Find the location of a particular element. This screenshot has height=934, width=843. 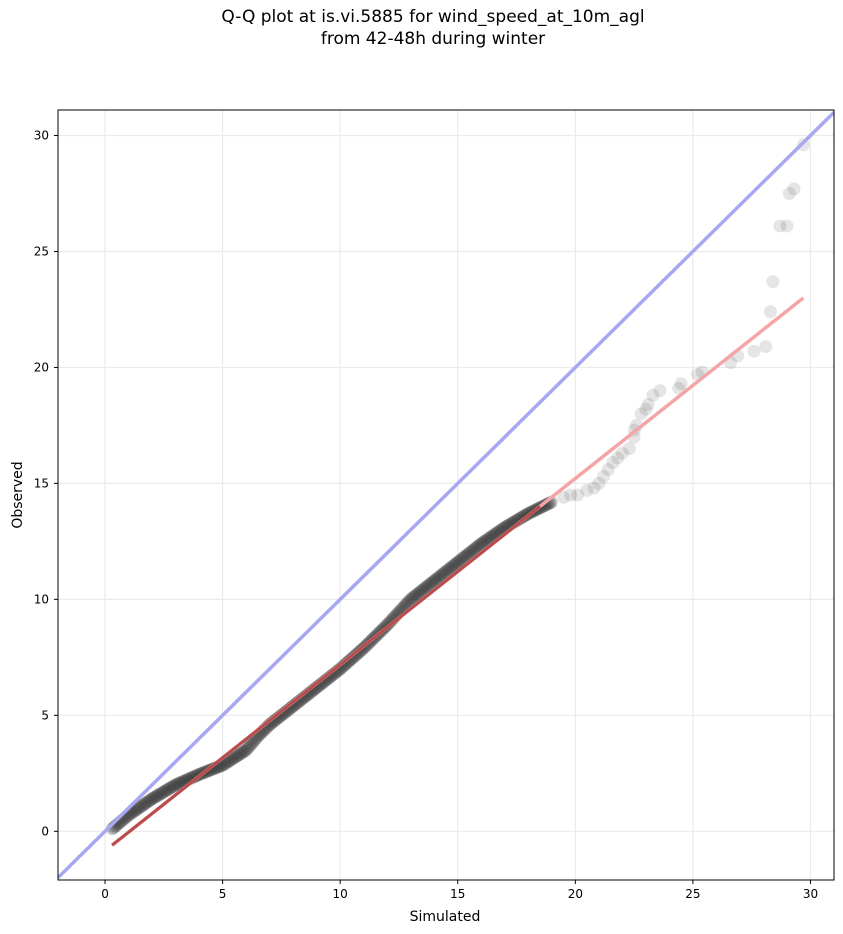

x-axis-label: Simulated is located at coordinates (445, 917).